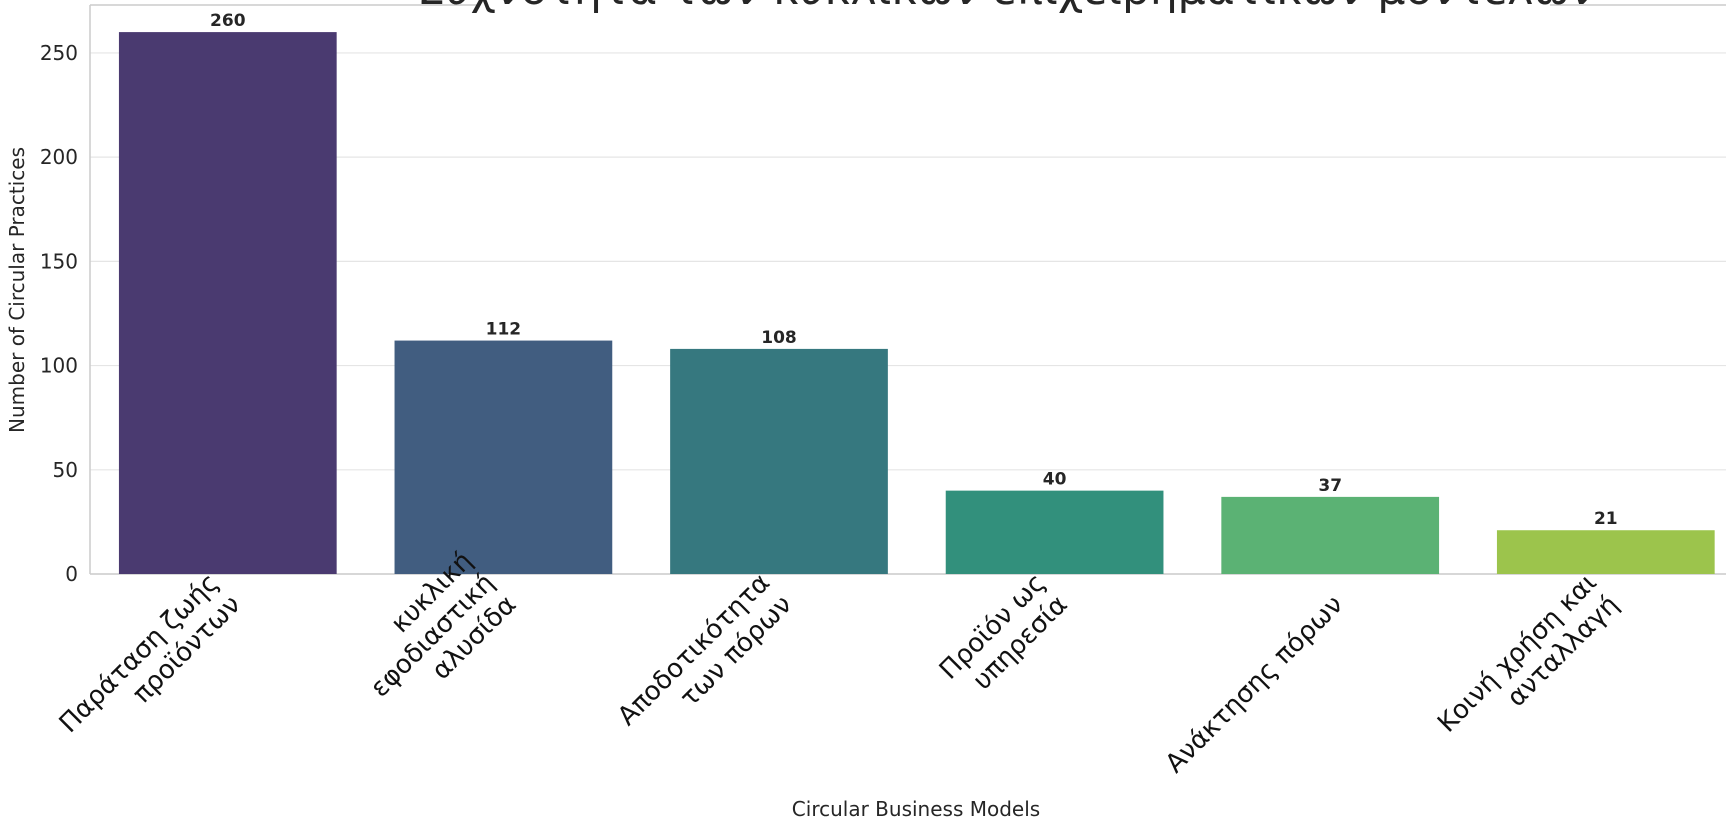 Image resolution: width=1726 pixels, height=818 pixels. I want to click on value-label: 40, so click(1055, 480).